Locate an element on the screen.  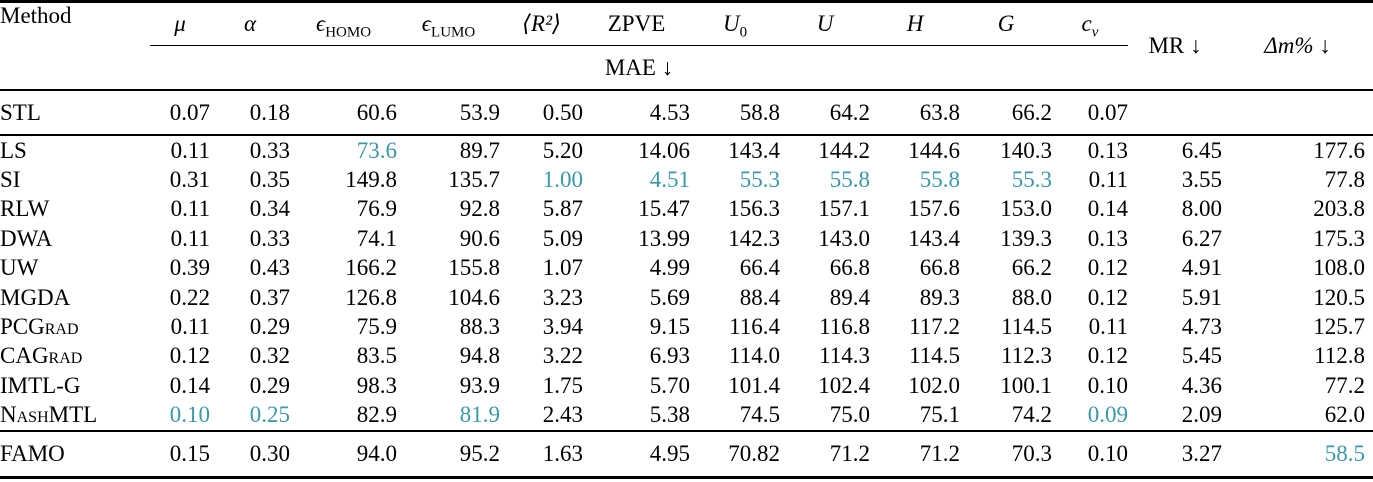
column-header: ZPVE is located at coordinates (636, 24).